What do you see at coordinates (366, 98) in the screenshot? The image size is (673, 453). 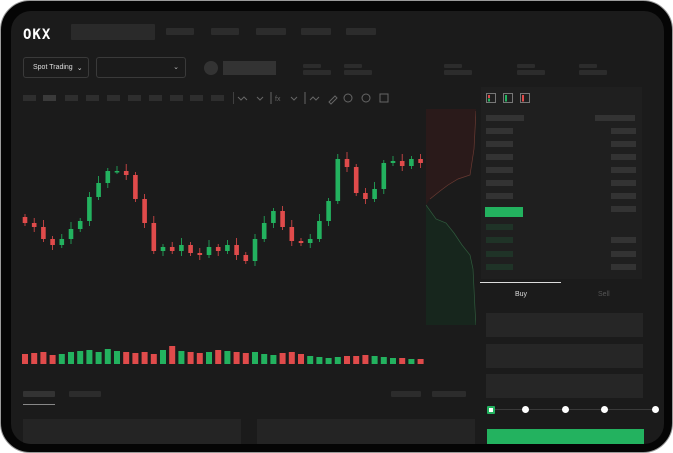 I see `camera-icon` at bounding box center [366, 98].